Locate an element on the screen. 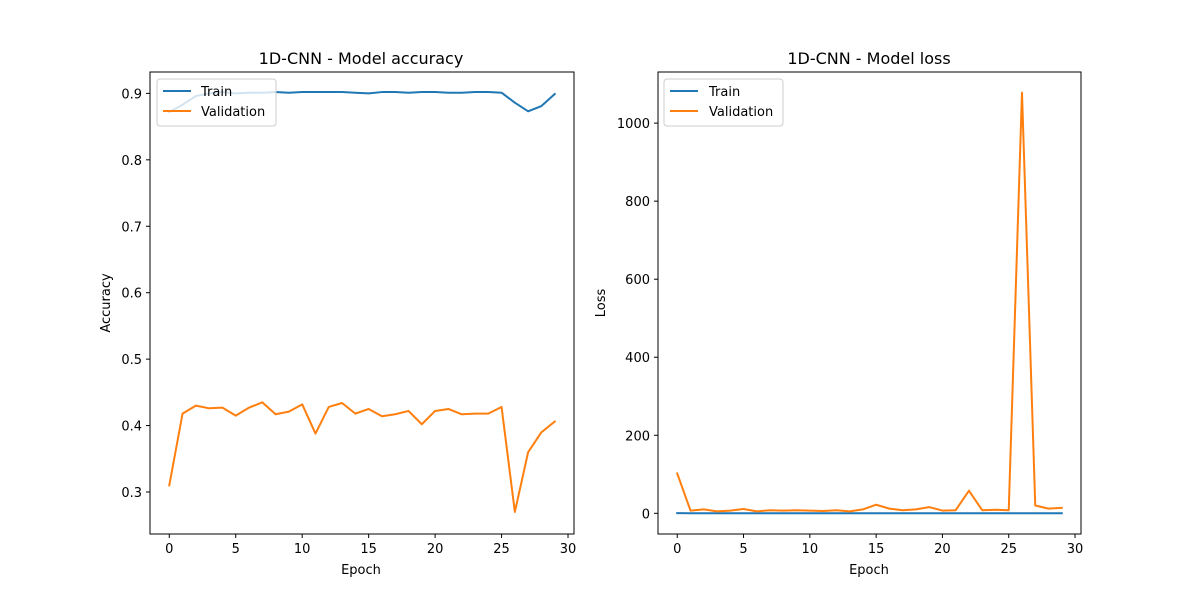 The image size is (1200, 600). y-tick-label: 0.6 is located at coordinates (131, 294).